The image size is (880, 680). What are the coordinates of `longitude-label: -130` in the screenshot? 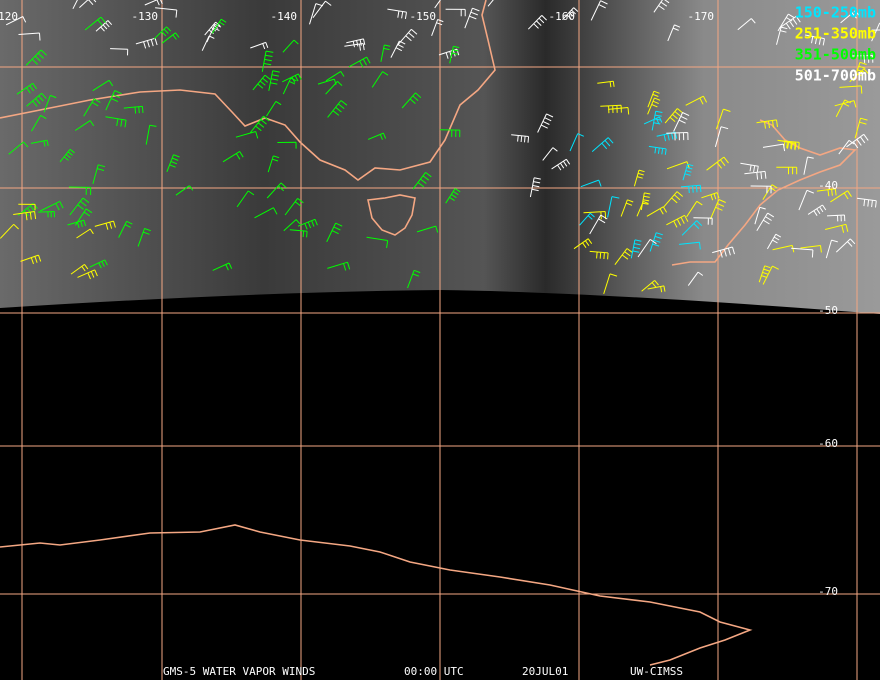 It's located at (145, 16).